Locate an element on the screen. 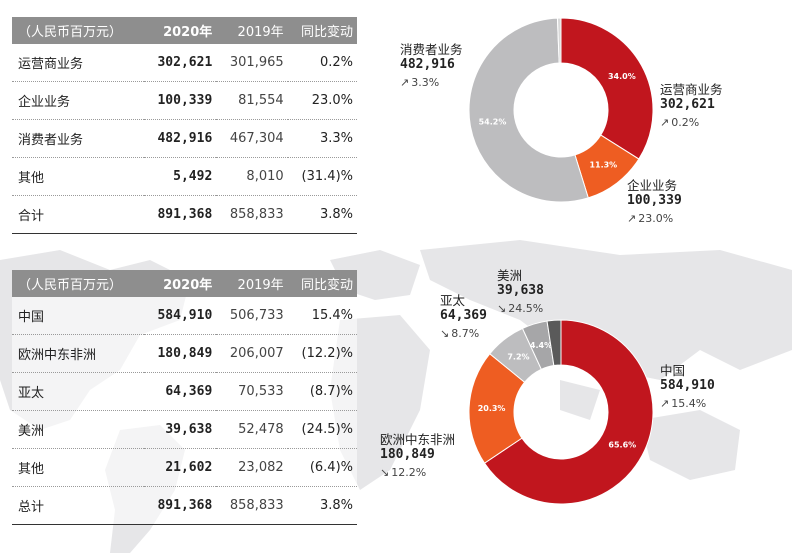 The height and width of the screenshot is (553, 792). change-cell: 3.3% is located at coordinates (322, 138).